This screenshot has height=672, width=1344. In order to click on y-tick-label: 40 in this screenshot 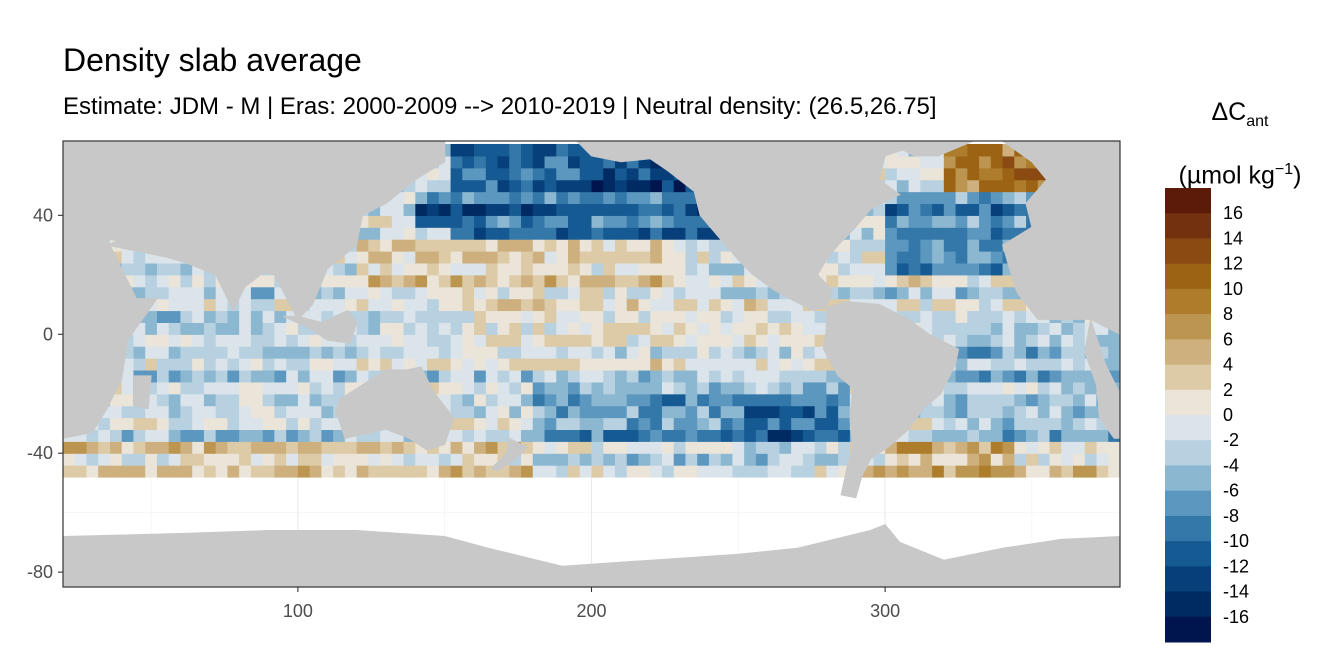, I will do `click(43, 215)`.